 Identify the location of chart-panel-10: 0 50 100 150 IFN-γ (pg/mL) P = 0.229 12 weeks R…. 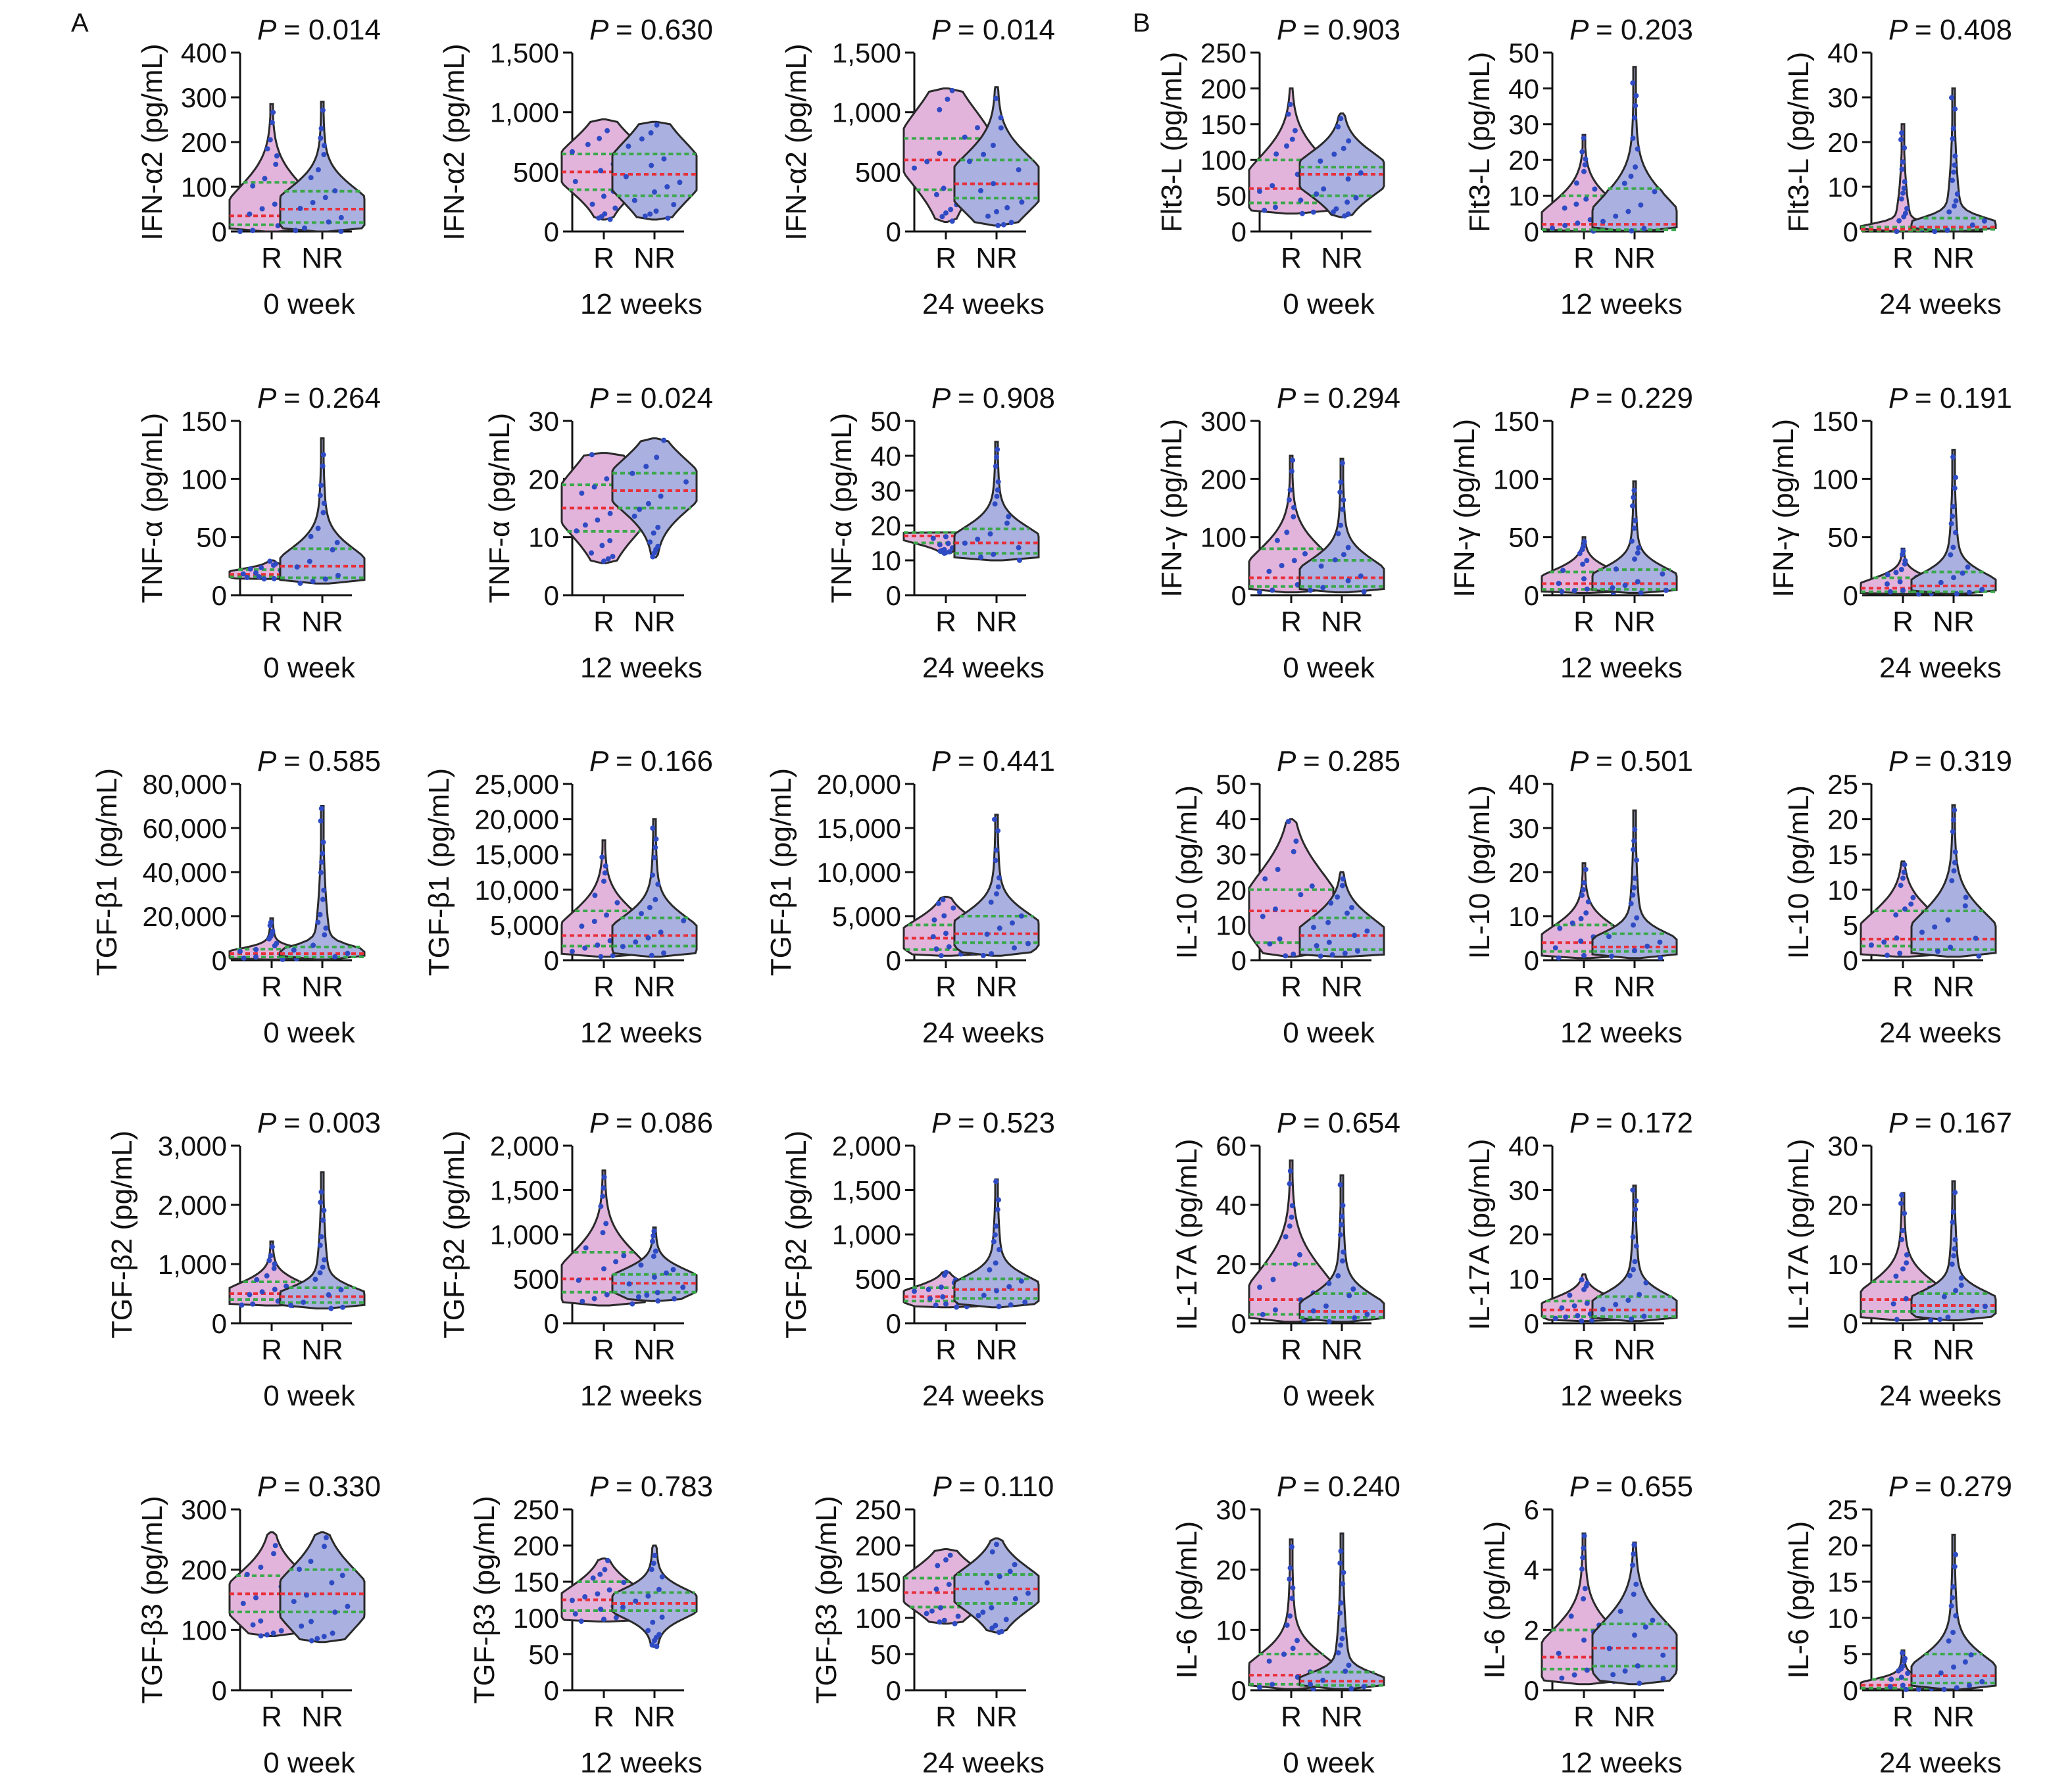
(1570, 533).